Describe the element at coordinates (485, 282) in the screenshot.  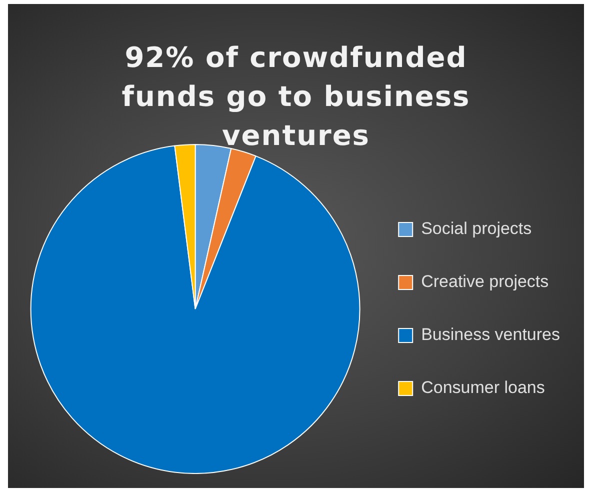
I see `legend-label: Creative projects` at that location.